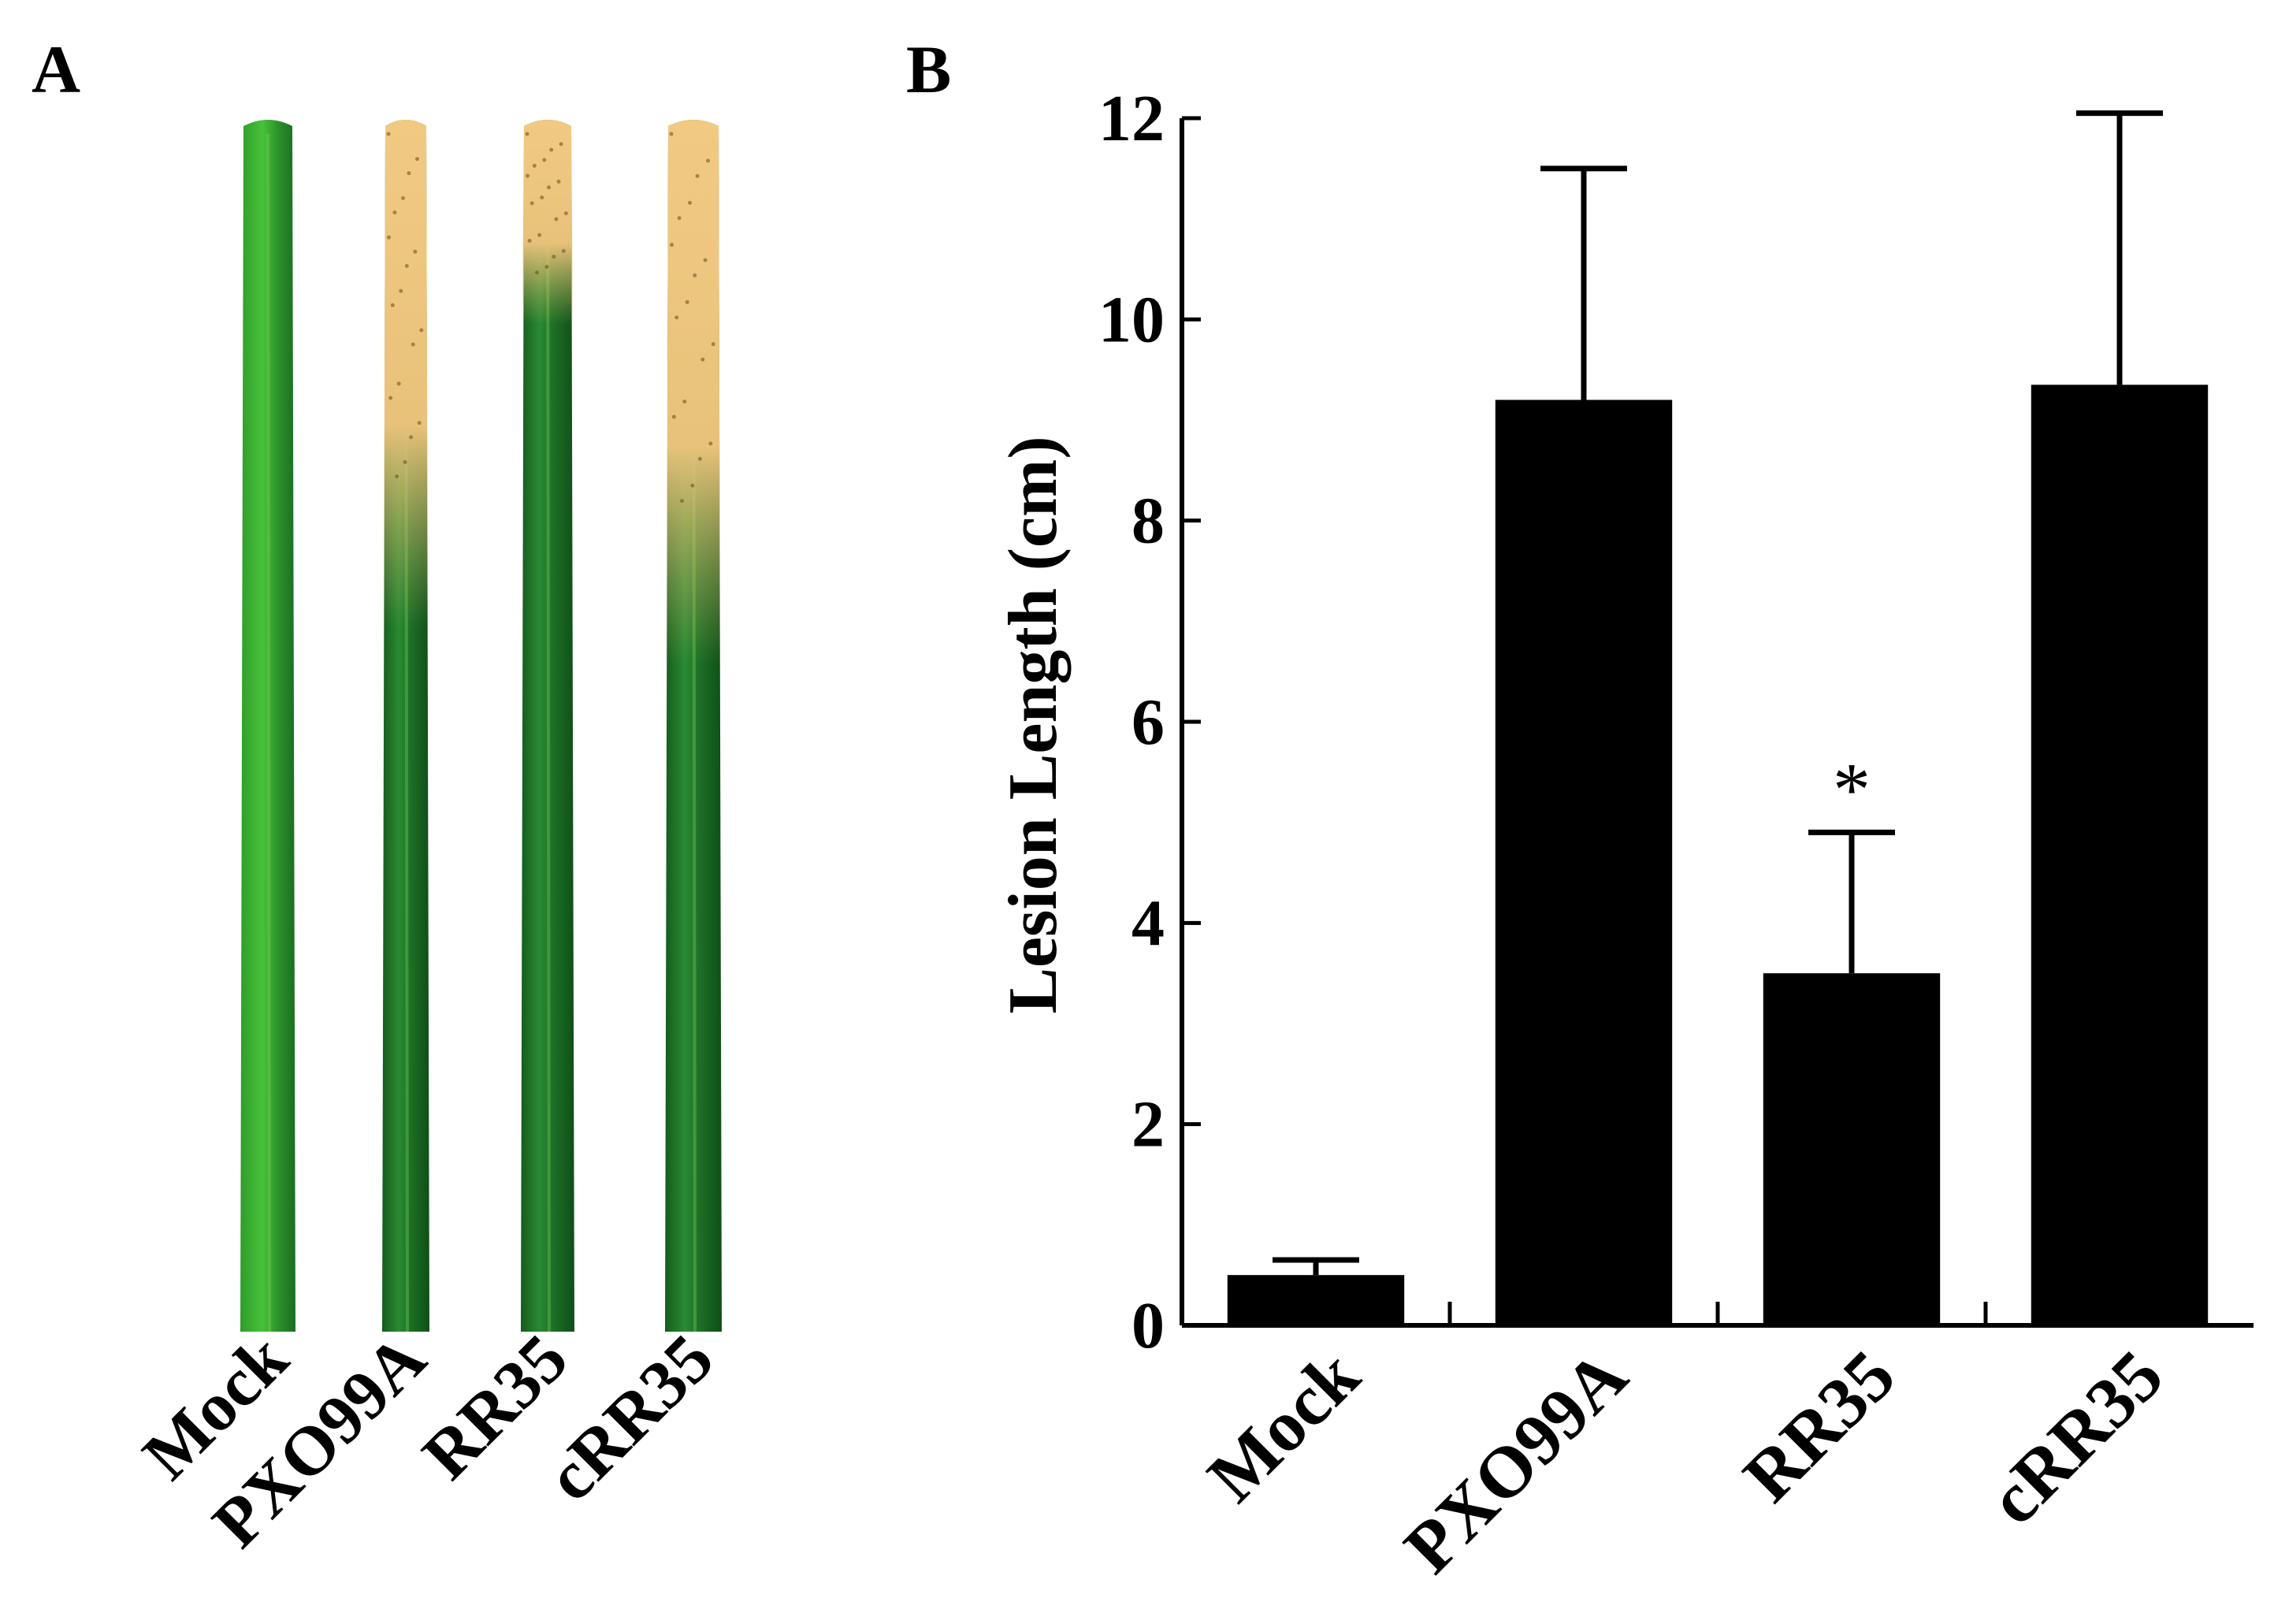  I want to click on y-tick-label: 6, so click(1148, 722).